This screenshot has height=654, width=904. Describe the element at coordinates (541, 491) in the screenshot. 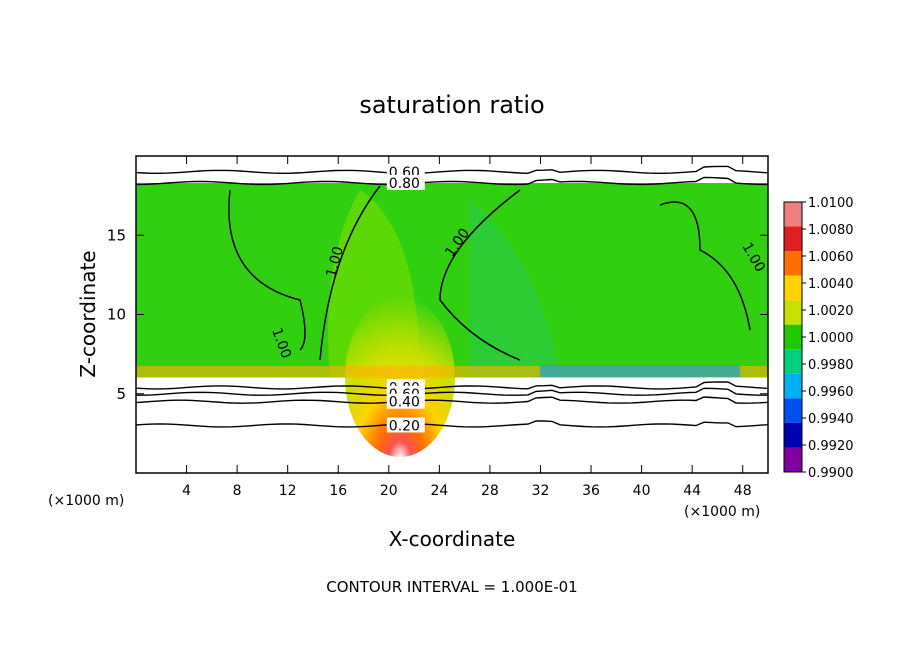

I see `x-tick-label: 32` at that location.